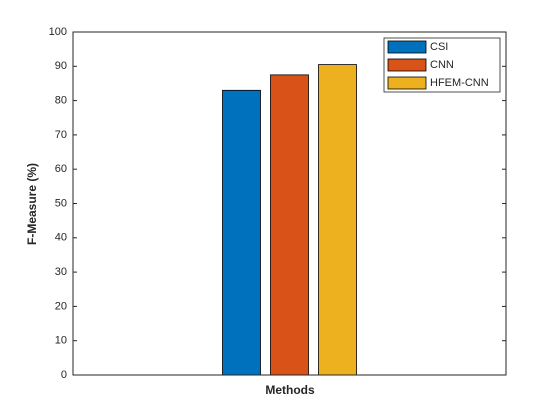 This screenshot has width=560, height=420. I want to click on y-tick-label: 0, so click(64, 375).